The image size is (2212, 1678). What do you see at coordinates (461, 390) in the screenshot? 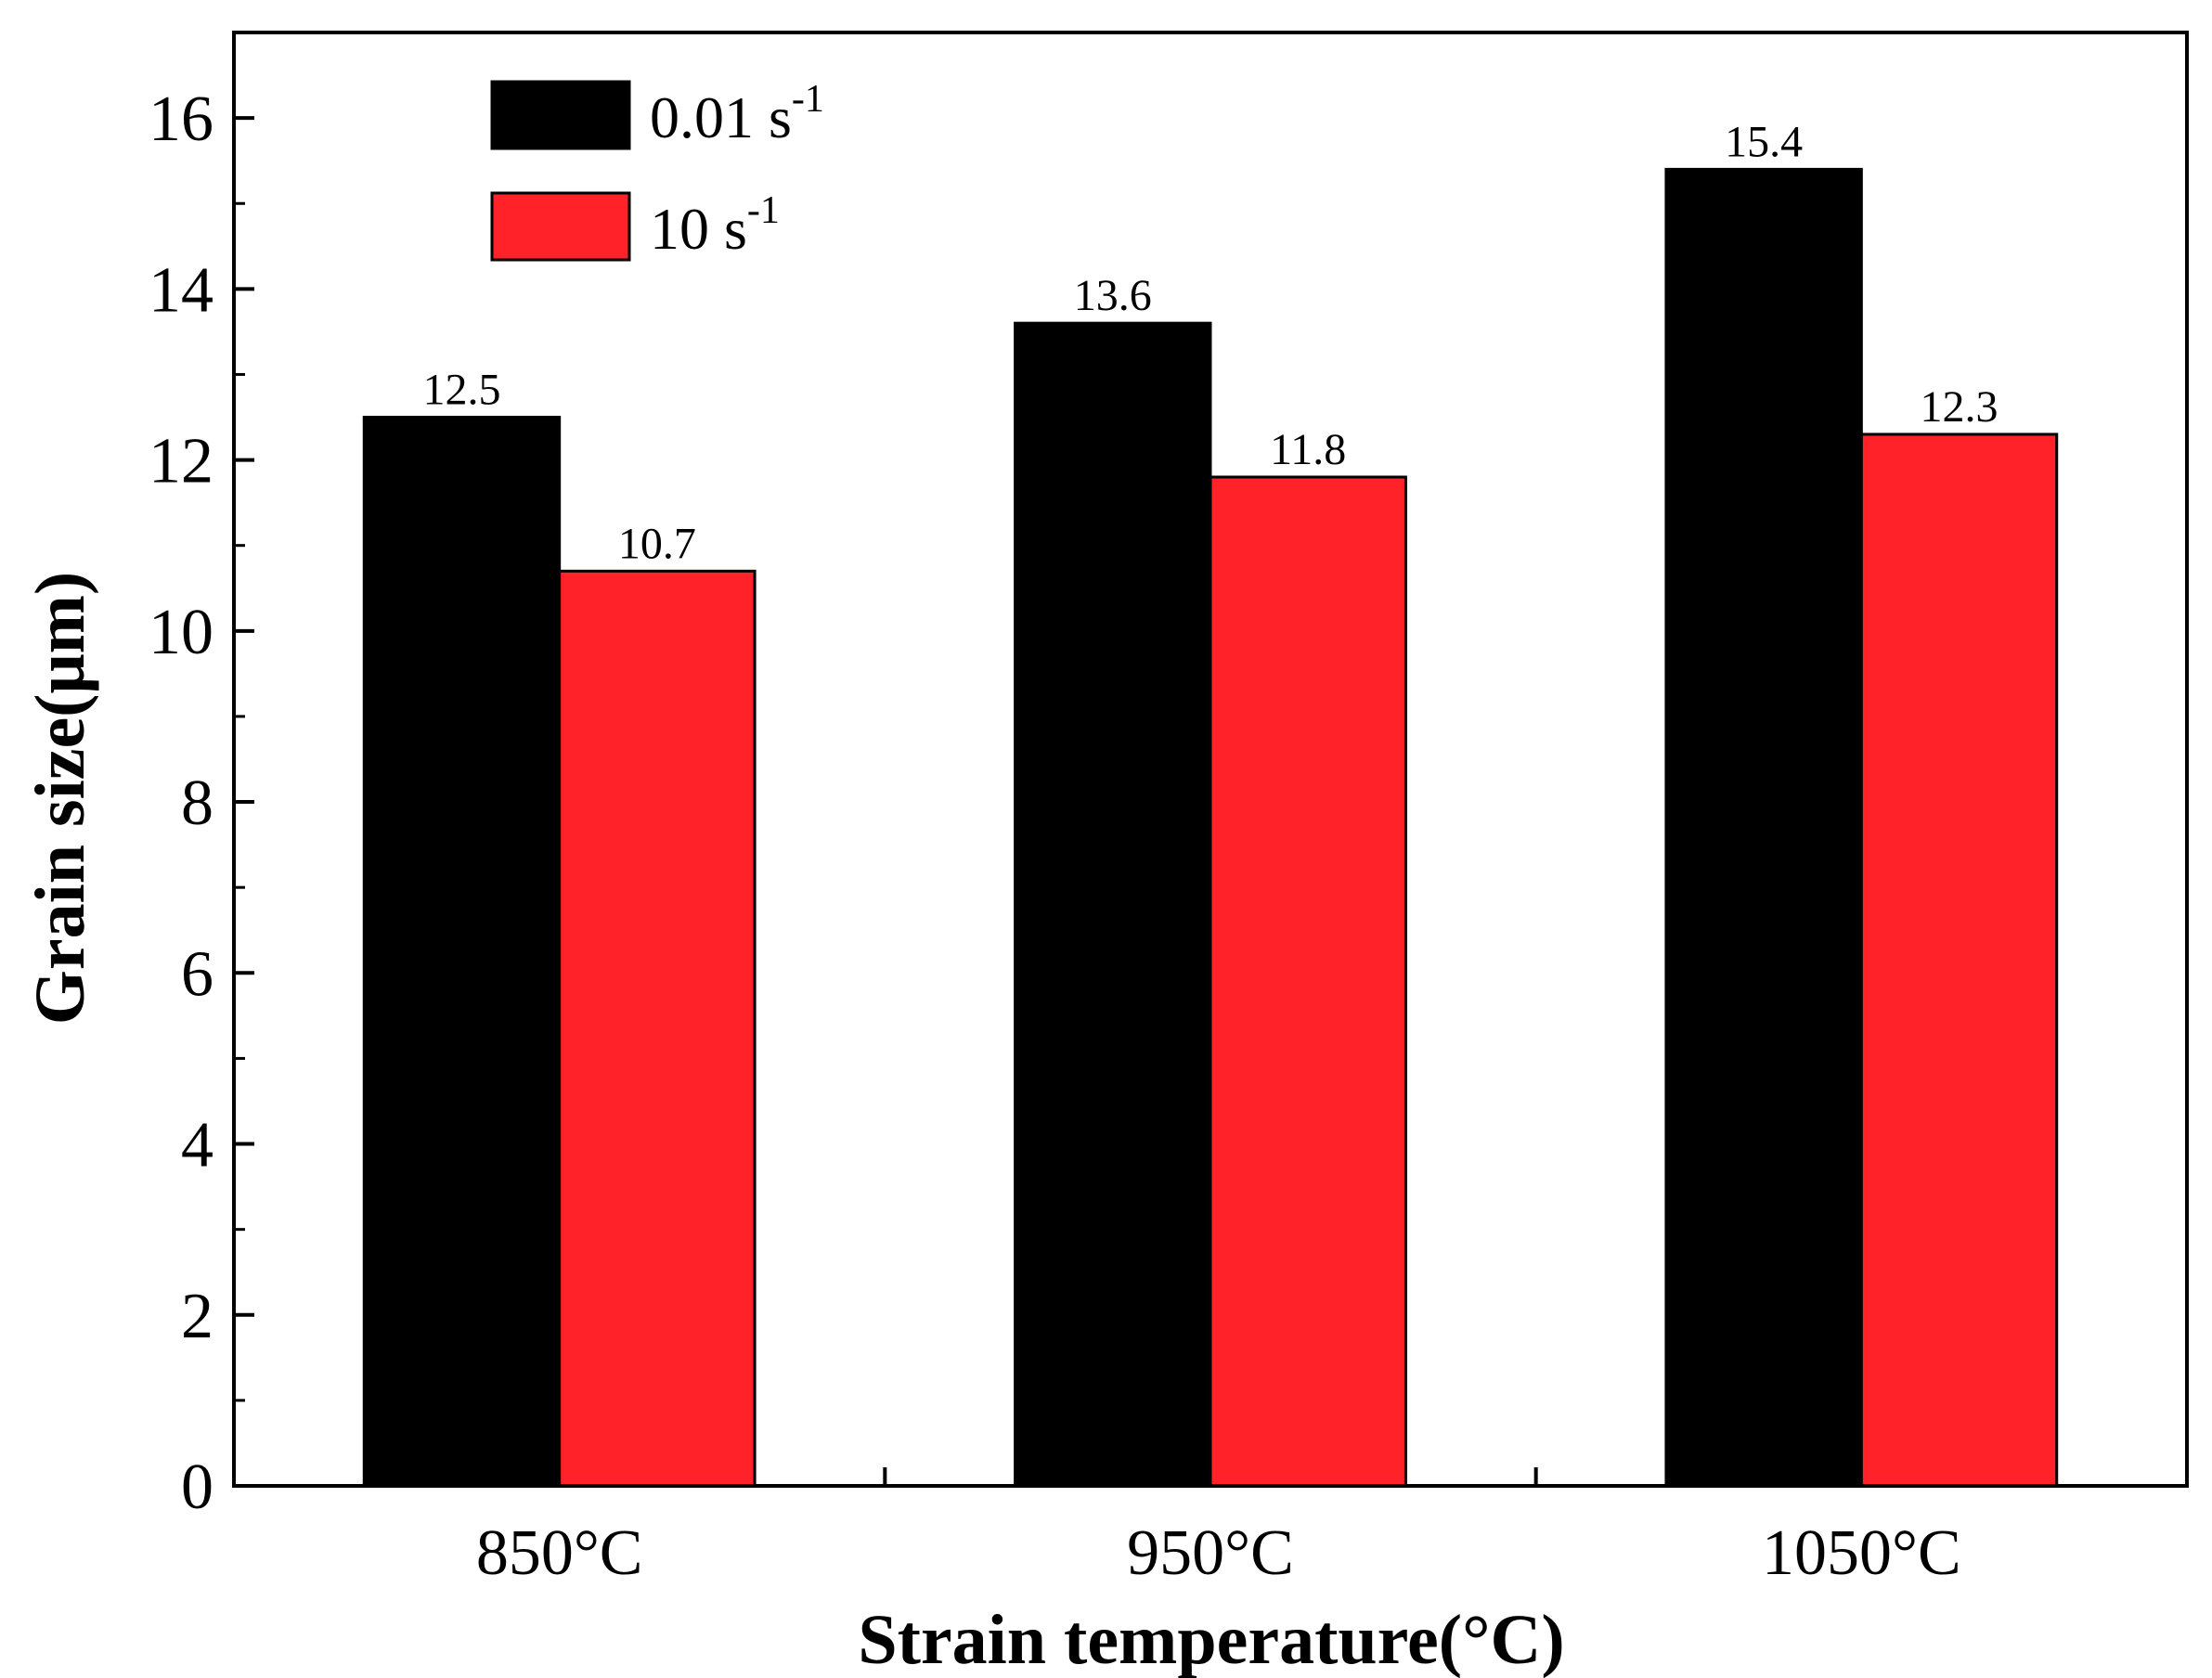
I see `data-label-slow-1: 12.5` at bounding box center [461, 390].